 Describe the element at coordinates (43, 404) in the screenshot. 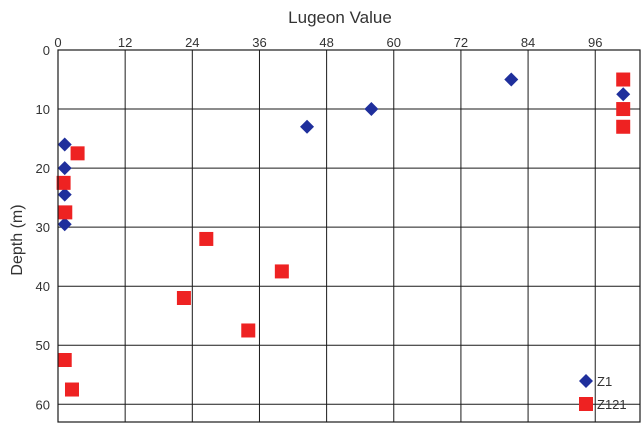

I see `y-tick-label: 60` at that location.